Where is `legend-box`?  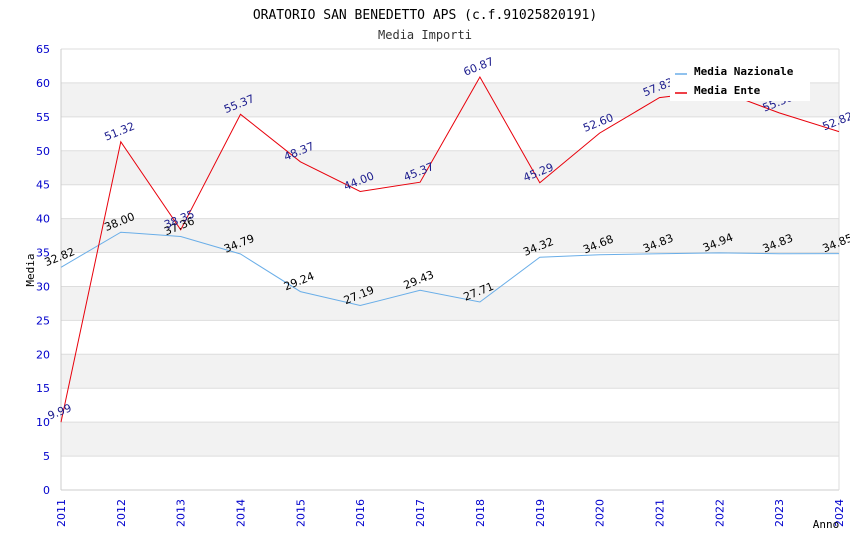
legend-box is located at coordinates (740, 81).